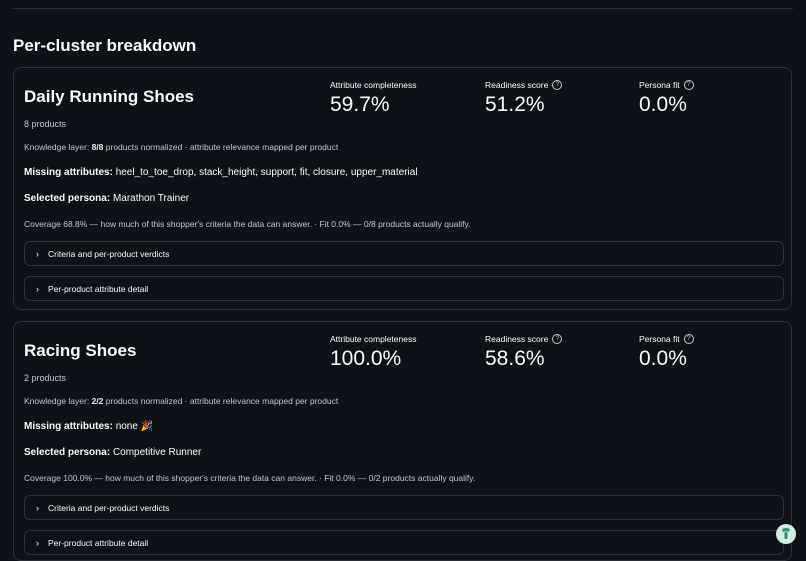 The image size is (806, 561). I want to click on metric-value: 58.6%, so click(515, 358).